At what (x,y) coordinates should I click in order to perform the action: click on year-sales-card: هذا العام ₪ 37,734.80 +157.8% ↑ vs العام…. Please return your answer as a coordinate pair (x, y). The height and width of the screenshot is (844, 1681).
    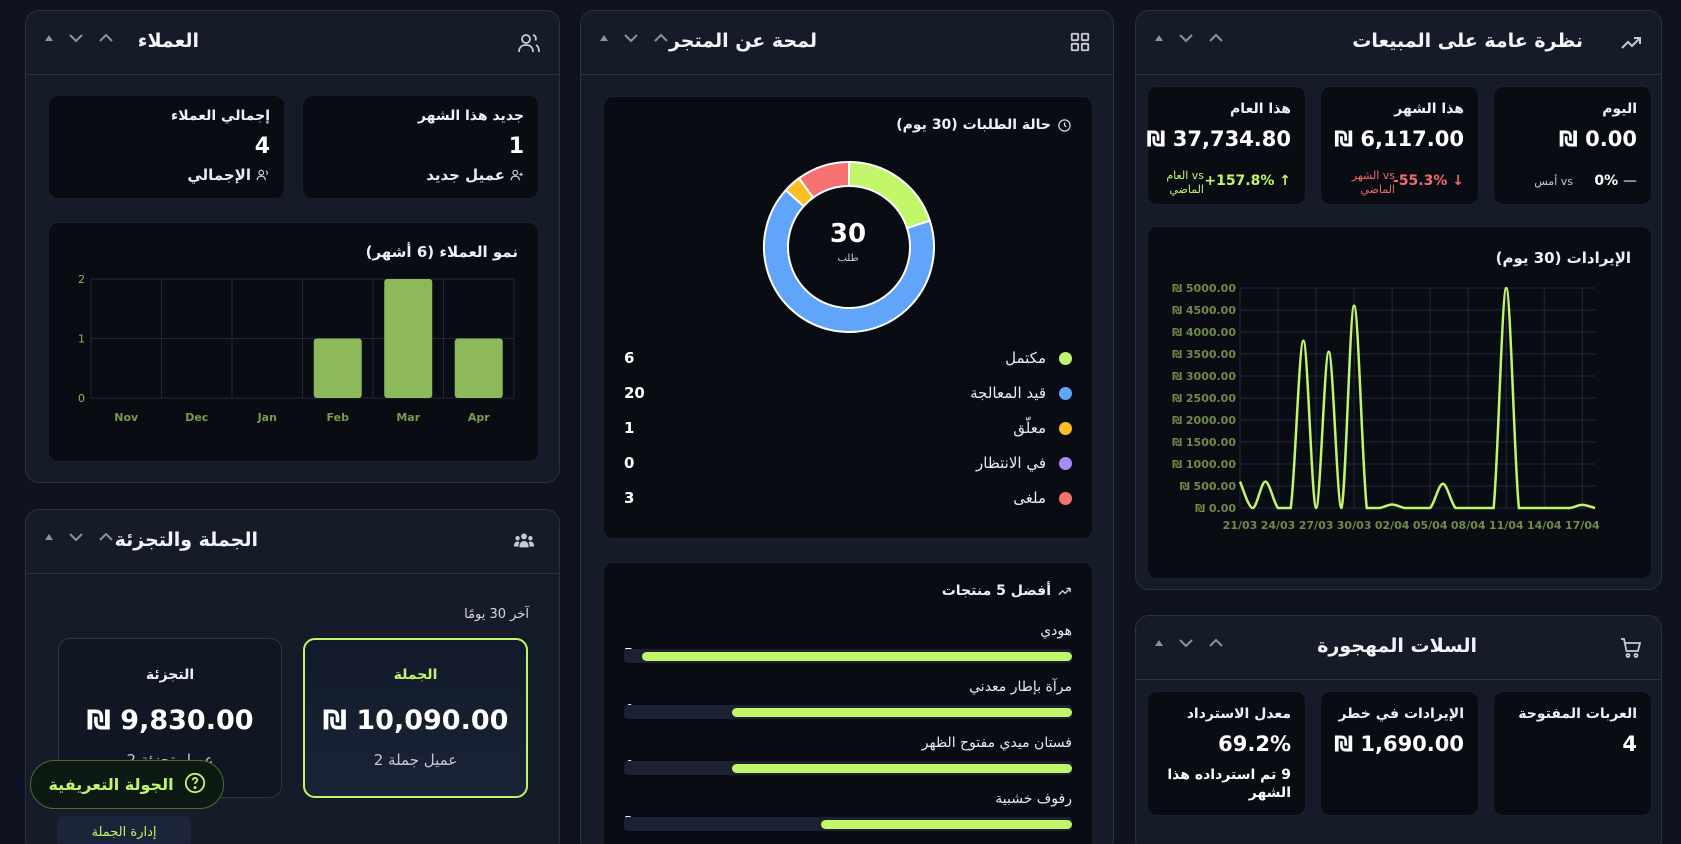
    Looking at the image, I should click on (1226, 145).